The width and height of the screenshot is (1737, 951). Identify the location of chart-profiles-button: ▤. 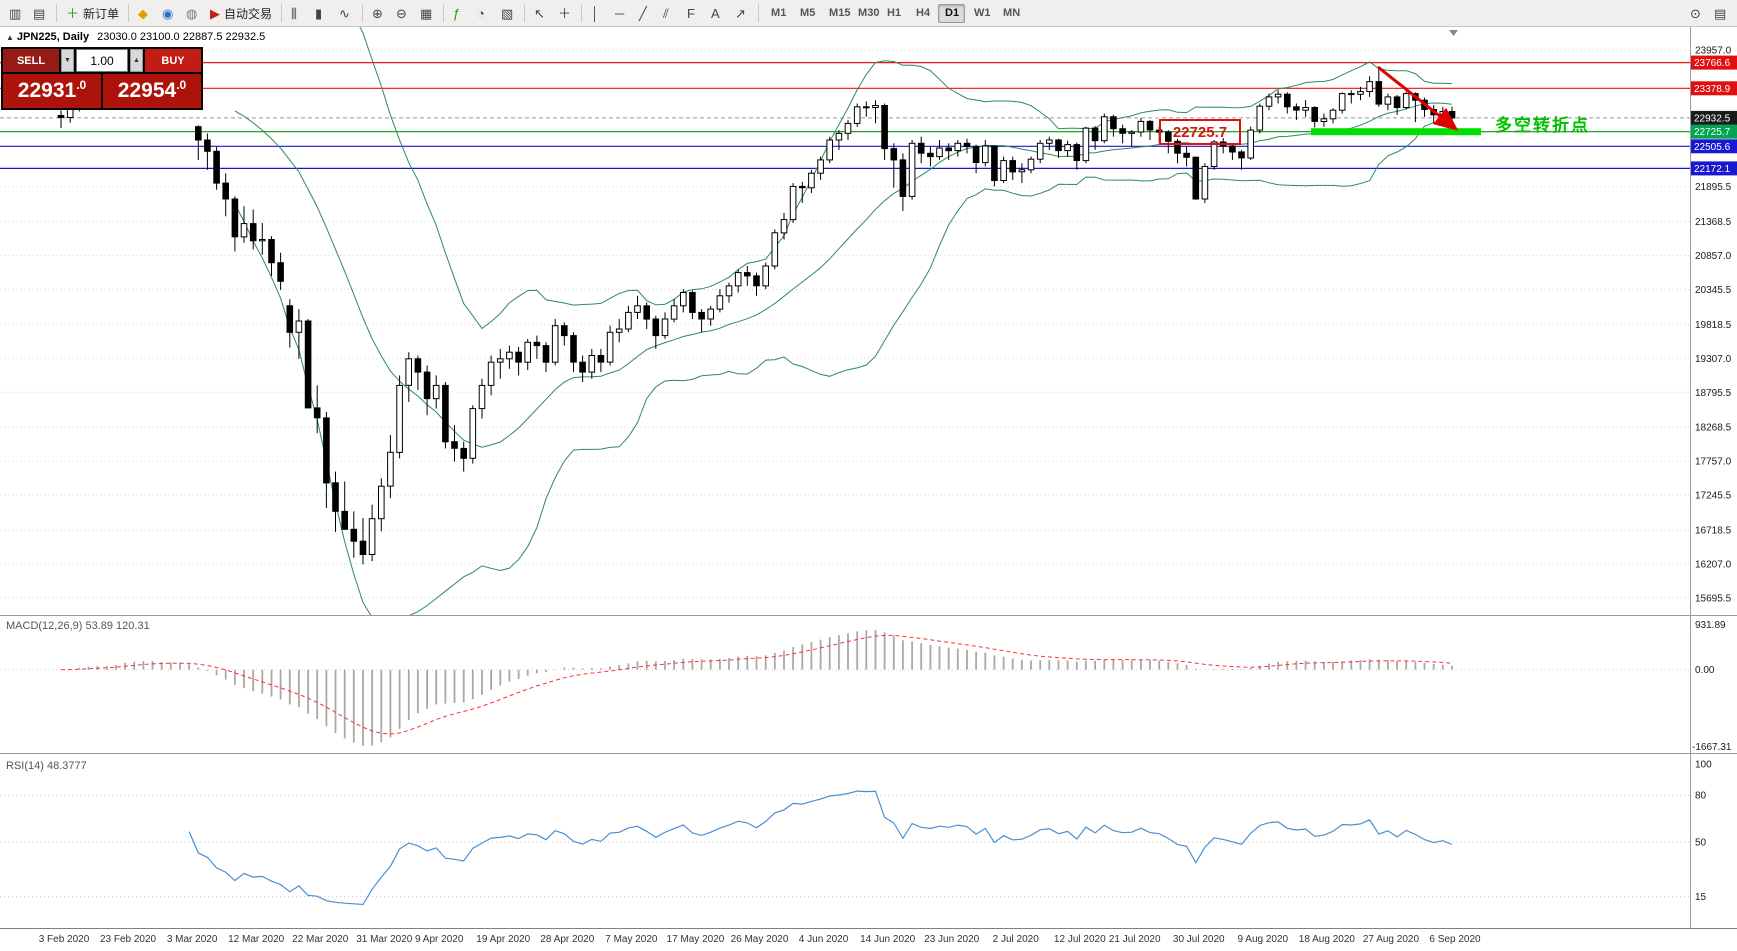
(40, 13).